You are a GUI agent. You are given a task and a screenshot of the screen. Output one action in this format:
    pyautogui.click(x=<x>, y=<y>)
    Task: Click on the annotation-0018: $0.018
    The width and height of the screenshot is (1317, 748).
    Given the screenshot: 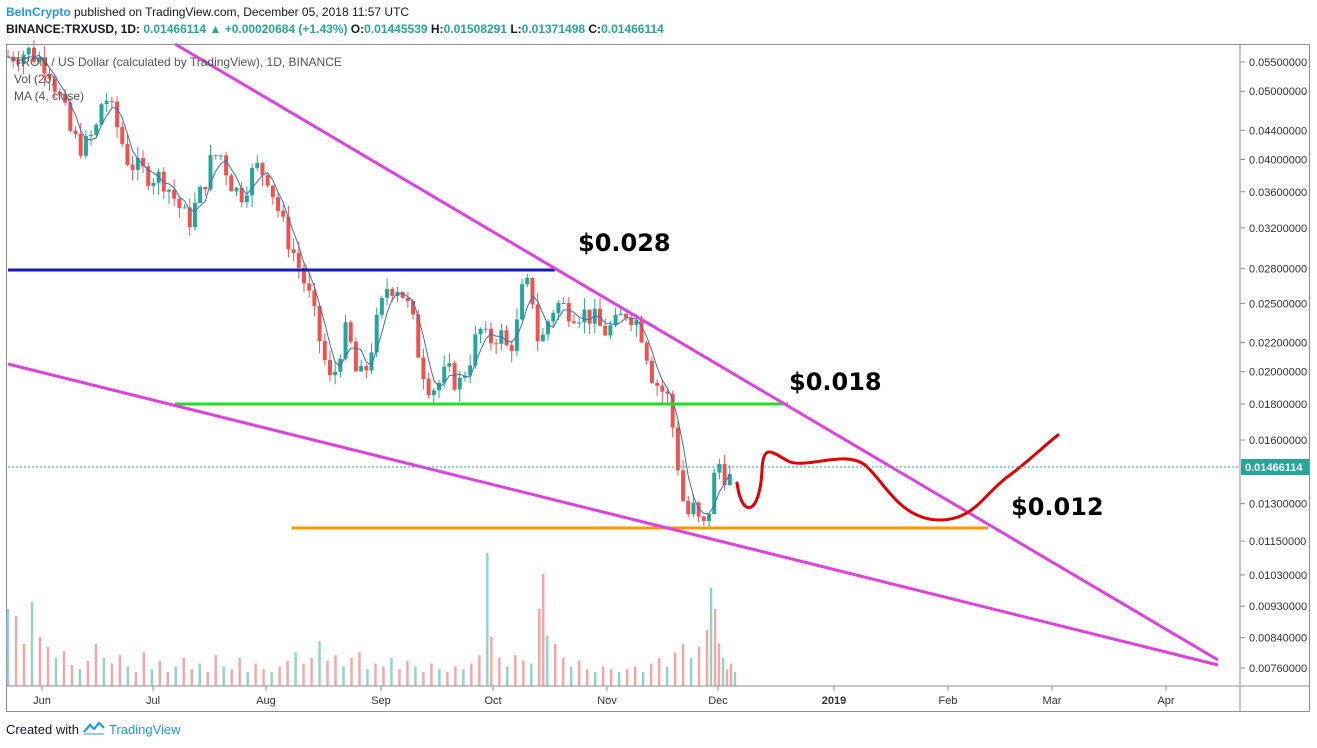 What is the action you would take?
    pyautogui.click(x=835, y=382)
    